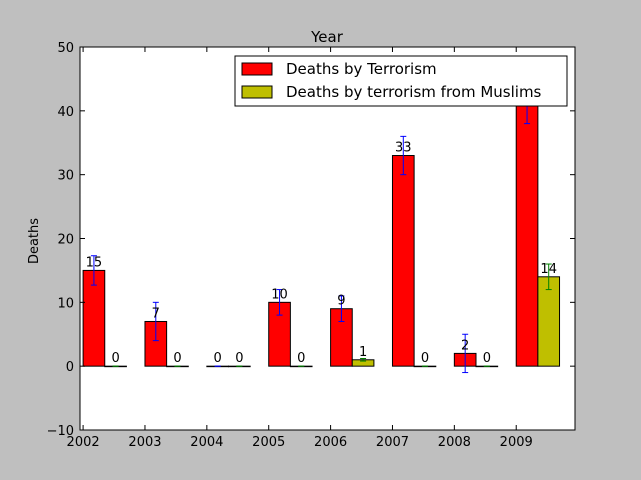  What do you see at coordinates (403, 148) in the screenshot?
I see `data-label-0-2007: 33` at bounding box center [403, 148].